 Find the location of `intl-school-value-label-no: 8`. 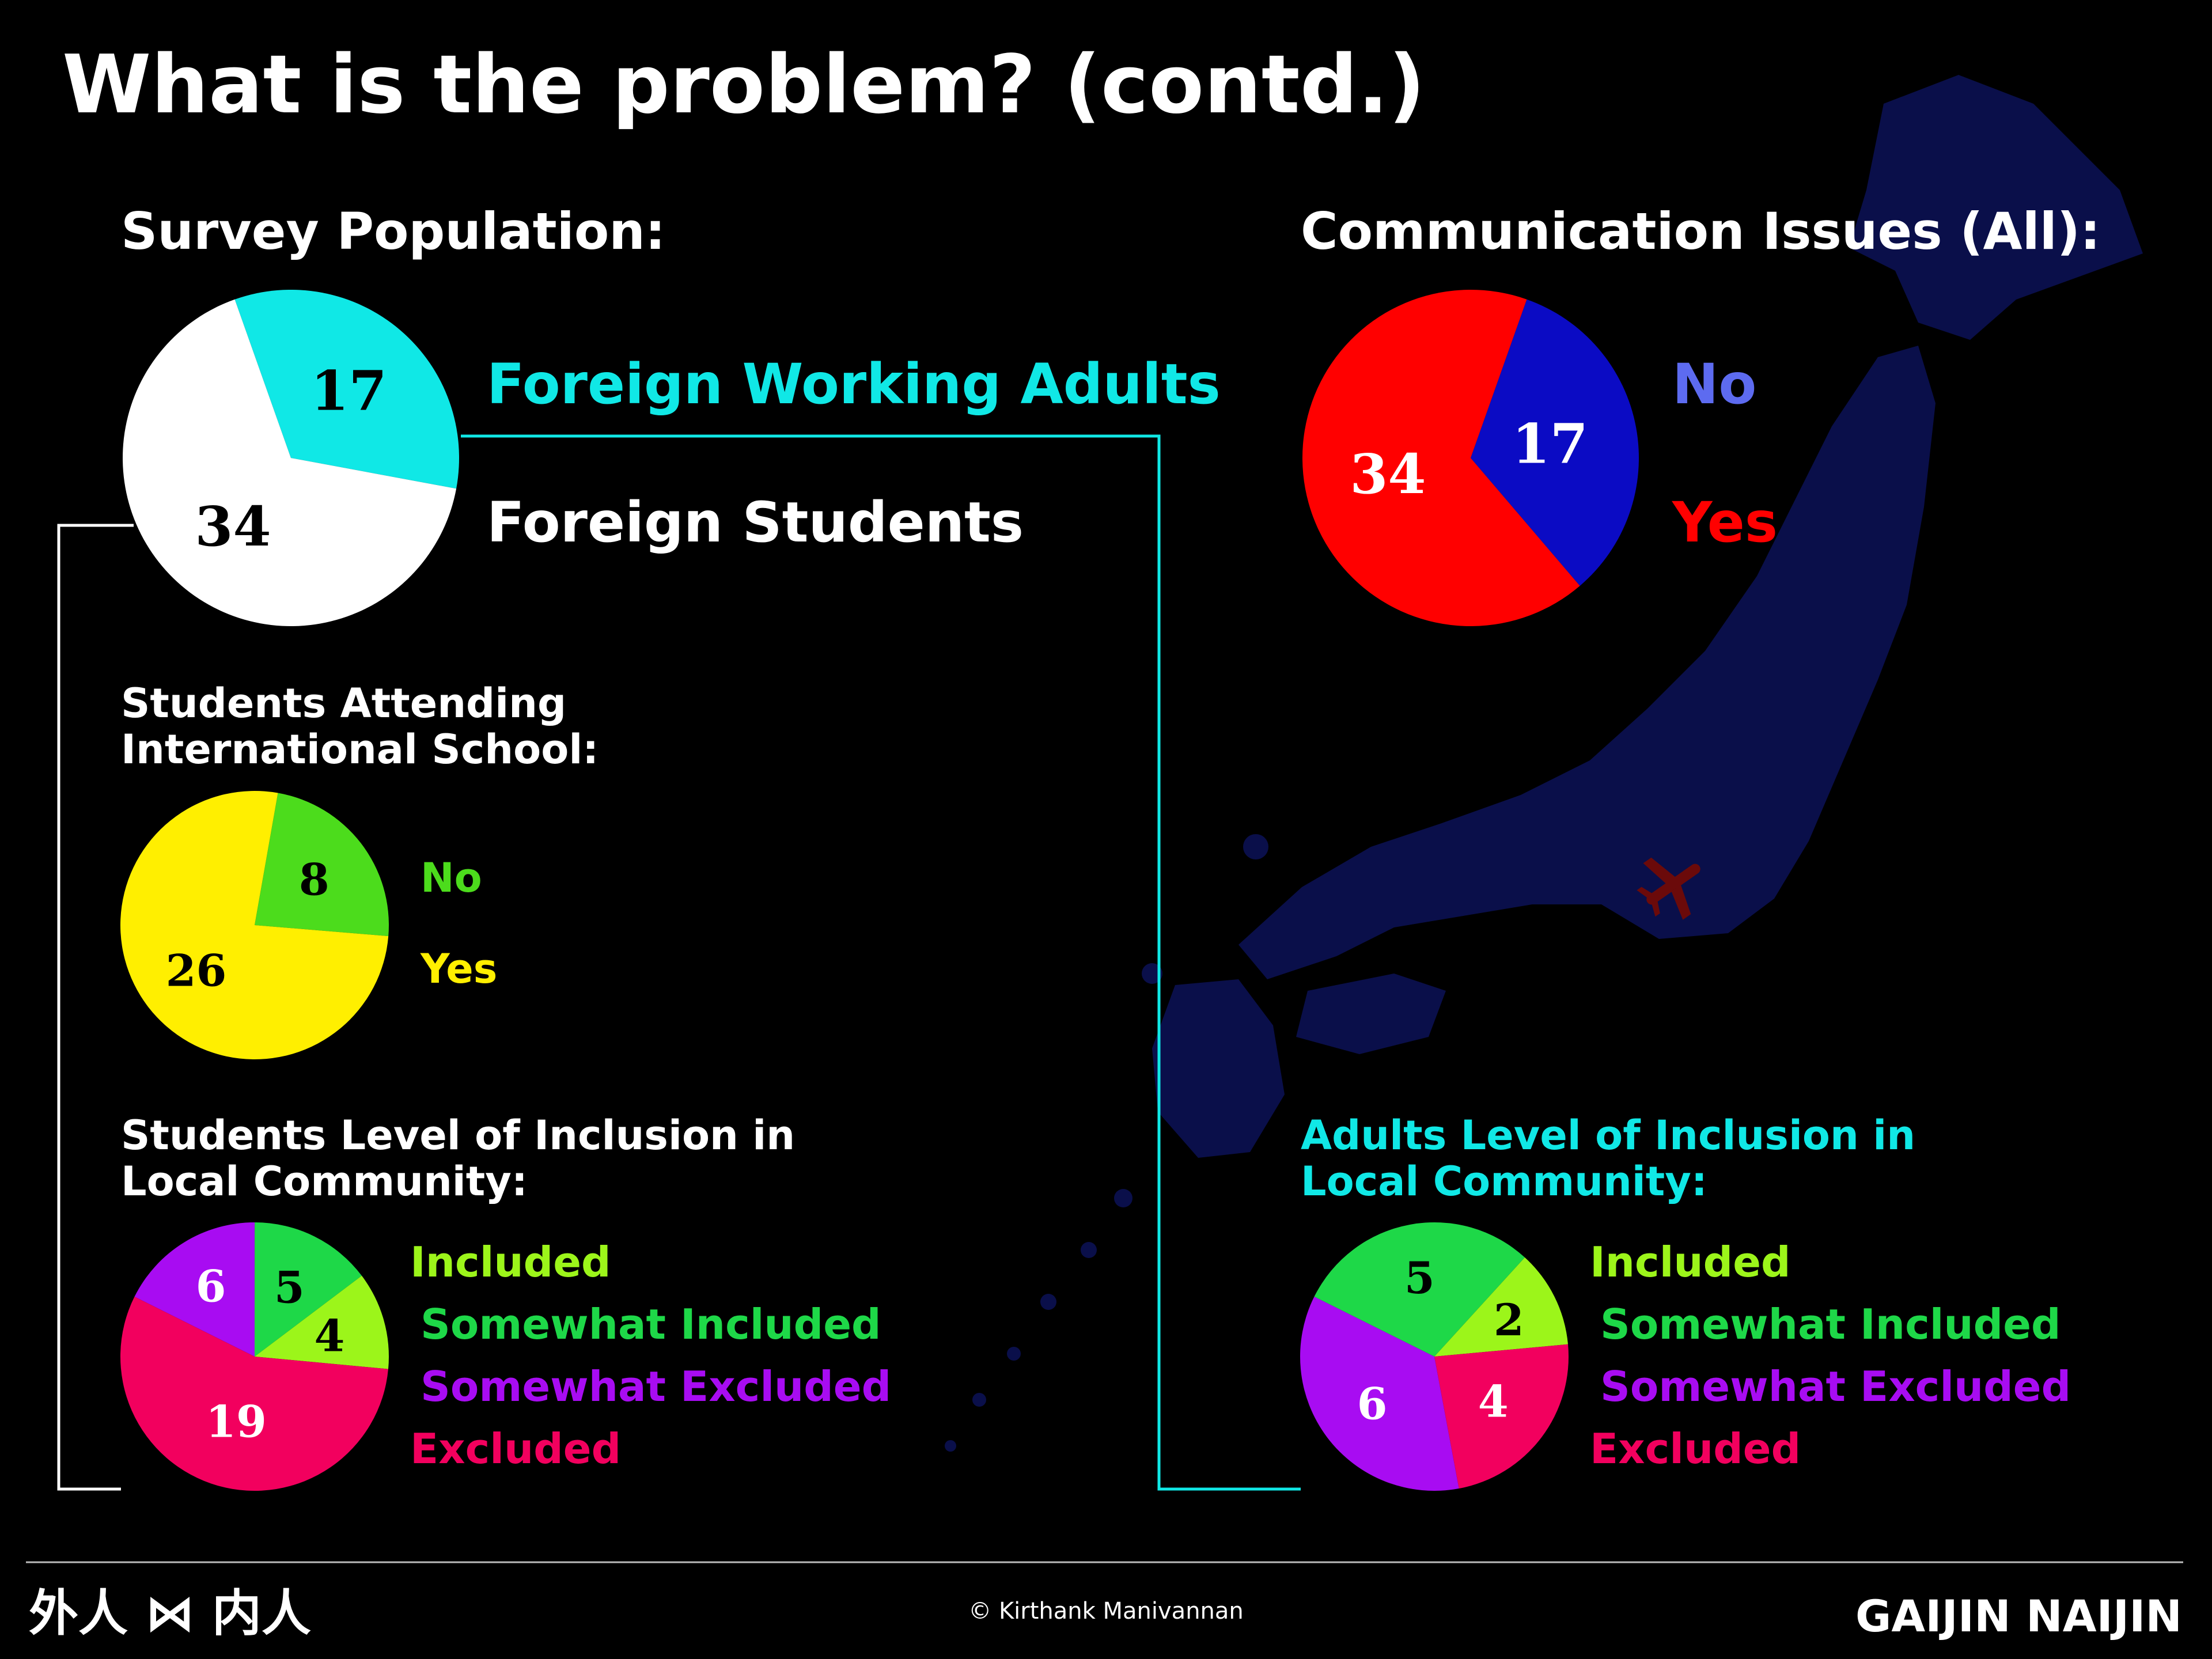

intl-school-value-label-no: 8 is located at coordinates (314, 880).